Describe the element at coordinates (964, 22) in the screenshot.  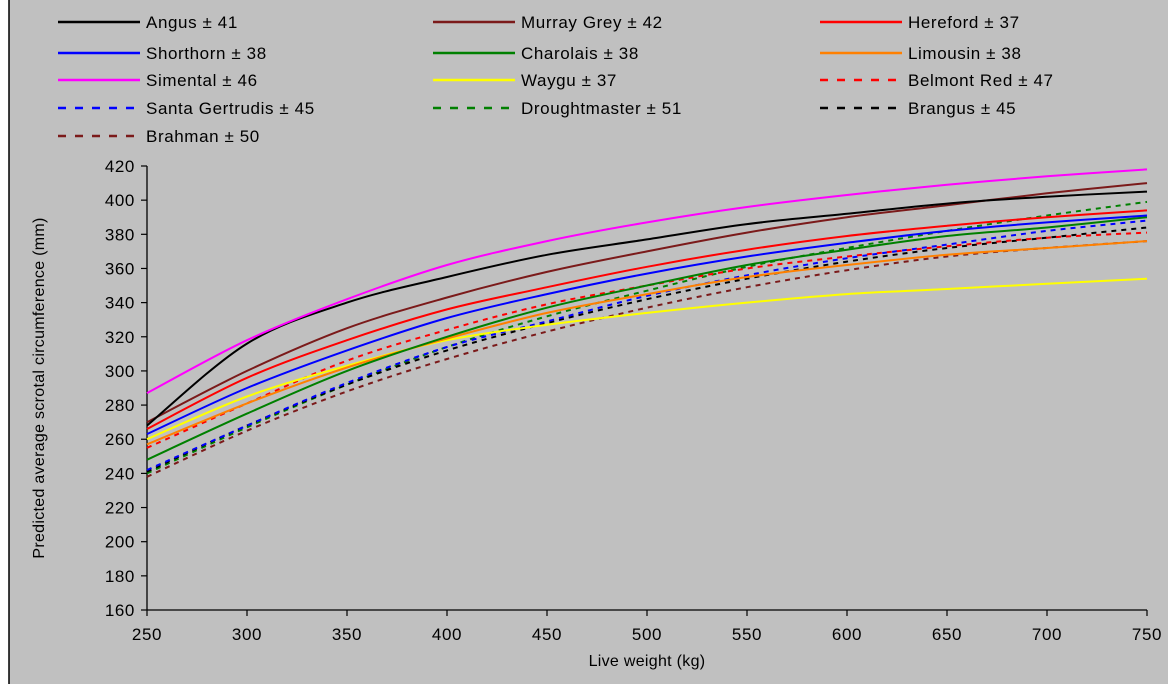
I see `legend-label: Hereford ± 37` at that location.